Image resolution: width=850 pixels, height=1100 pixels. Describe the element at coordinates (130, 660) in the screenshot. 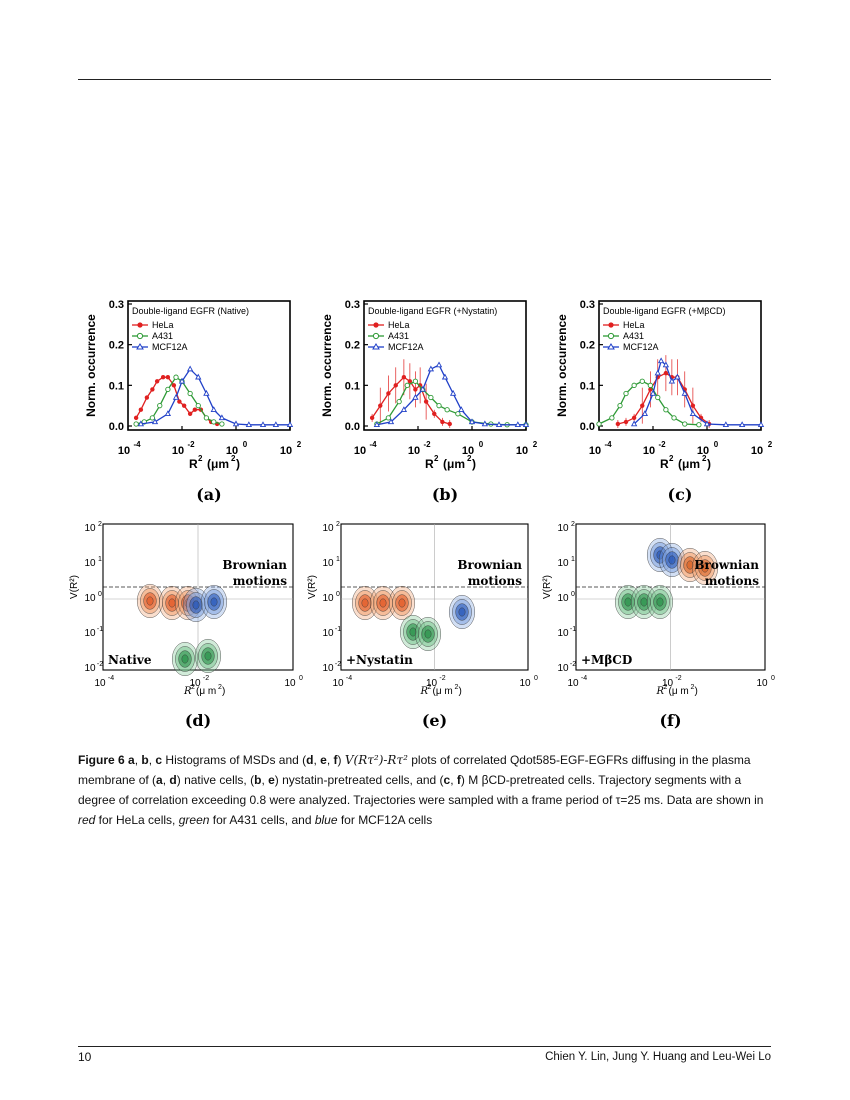

I see `condition-label: Native` at that location.